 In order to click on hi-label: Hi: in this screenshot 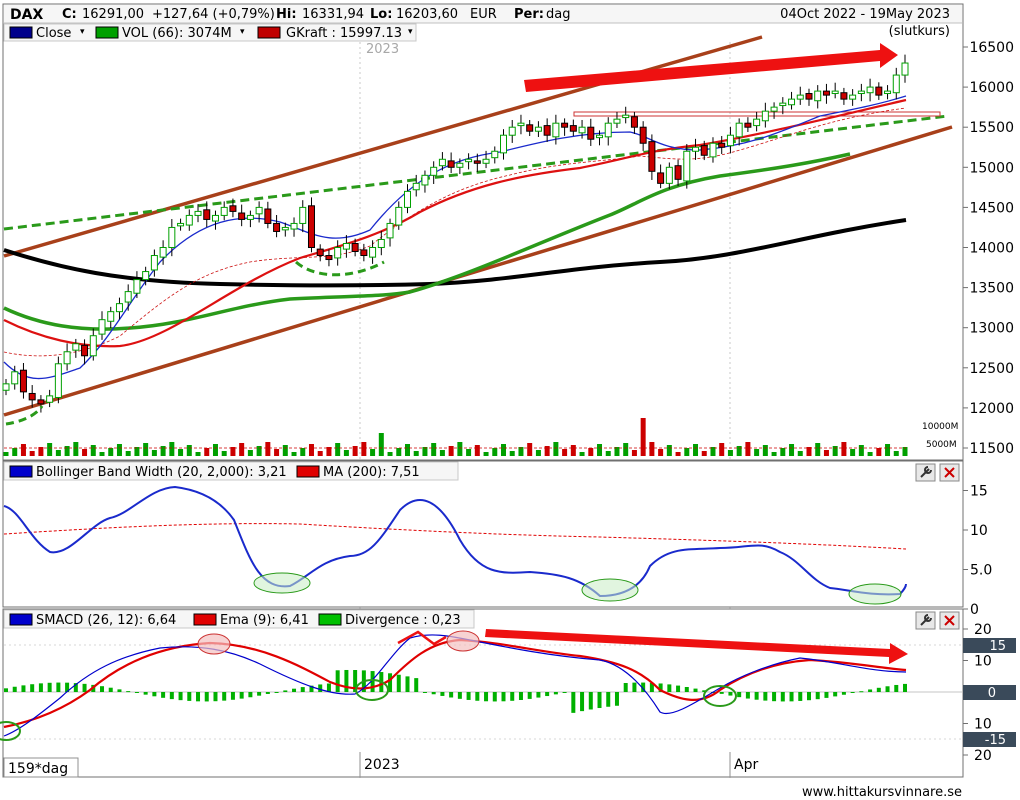, I will do `click(286, 14)`.